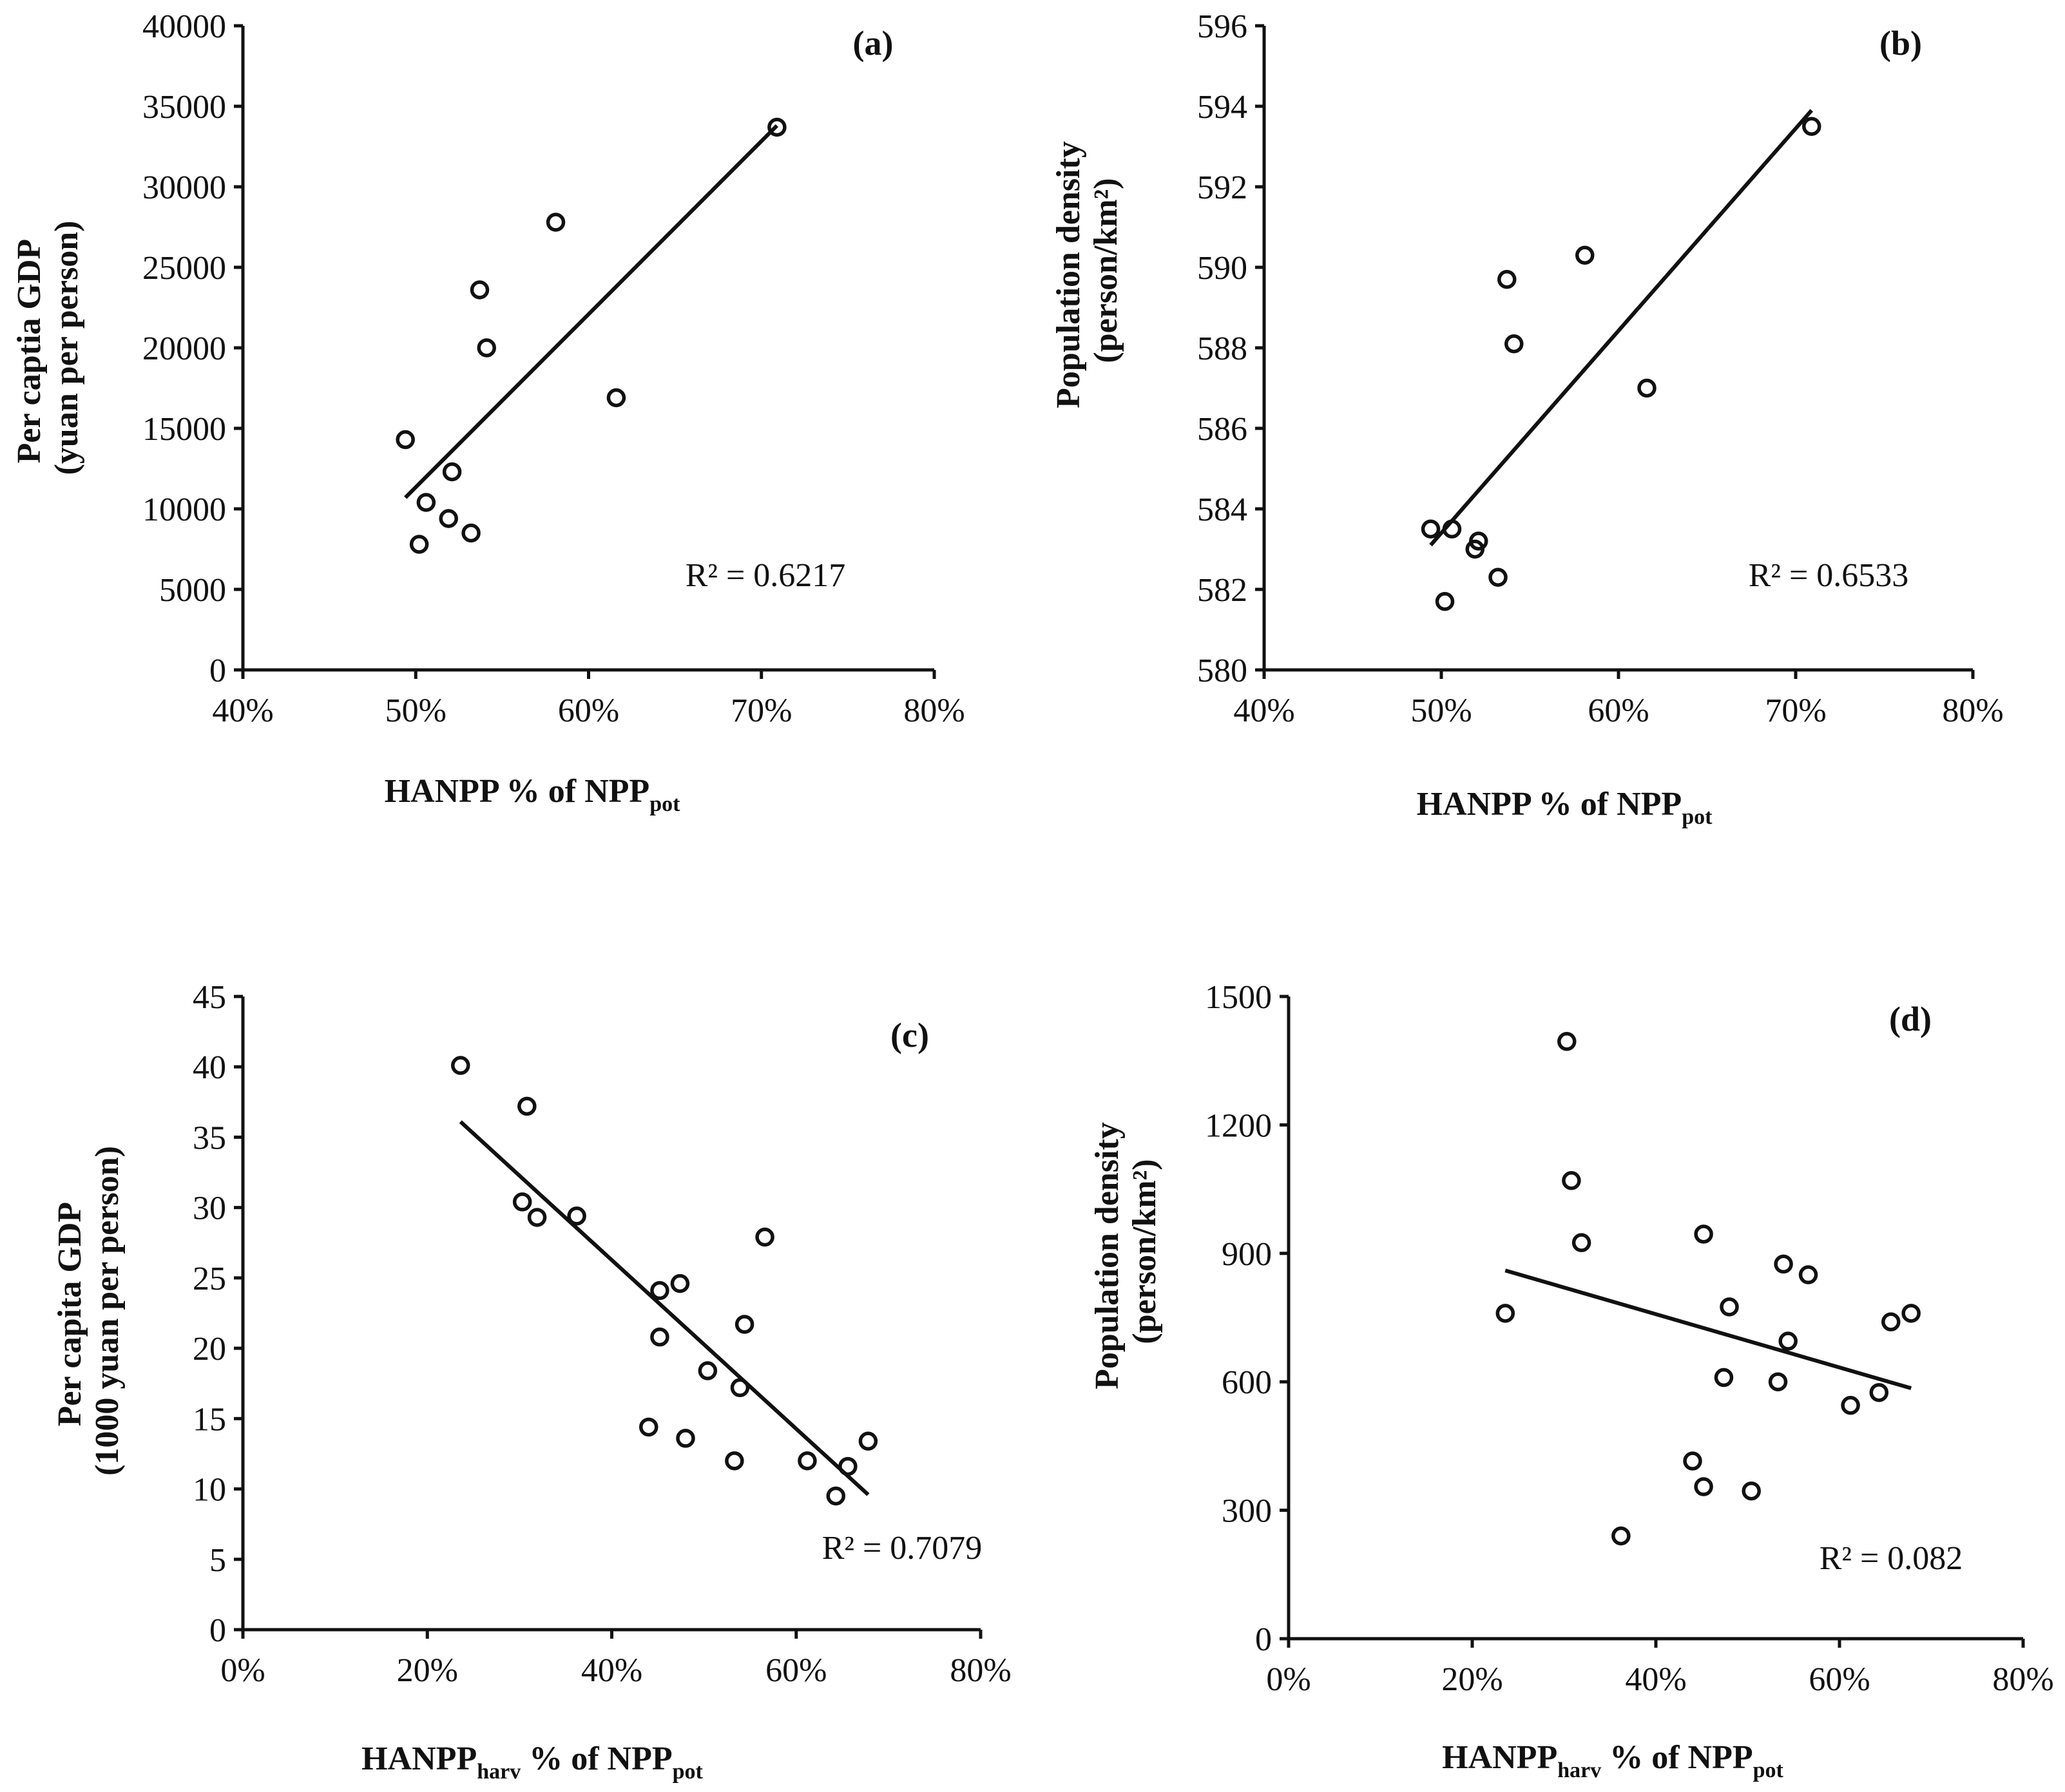  I want to click on r-squared-label: R² = 0.082, so click(1891, 1559).